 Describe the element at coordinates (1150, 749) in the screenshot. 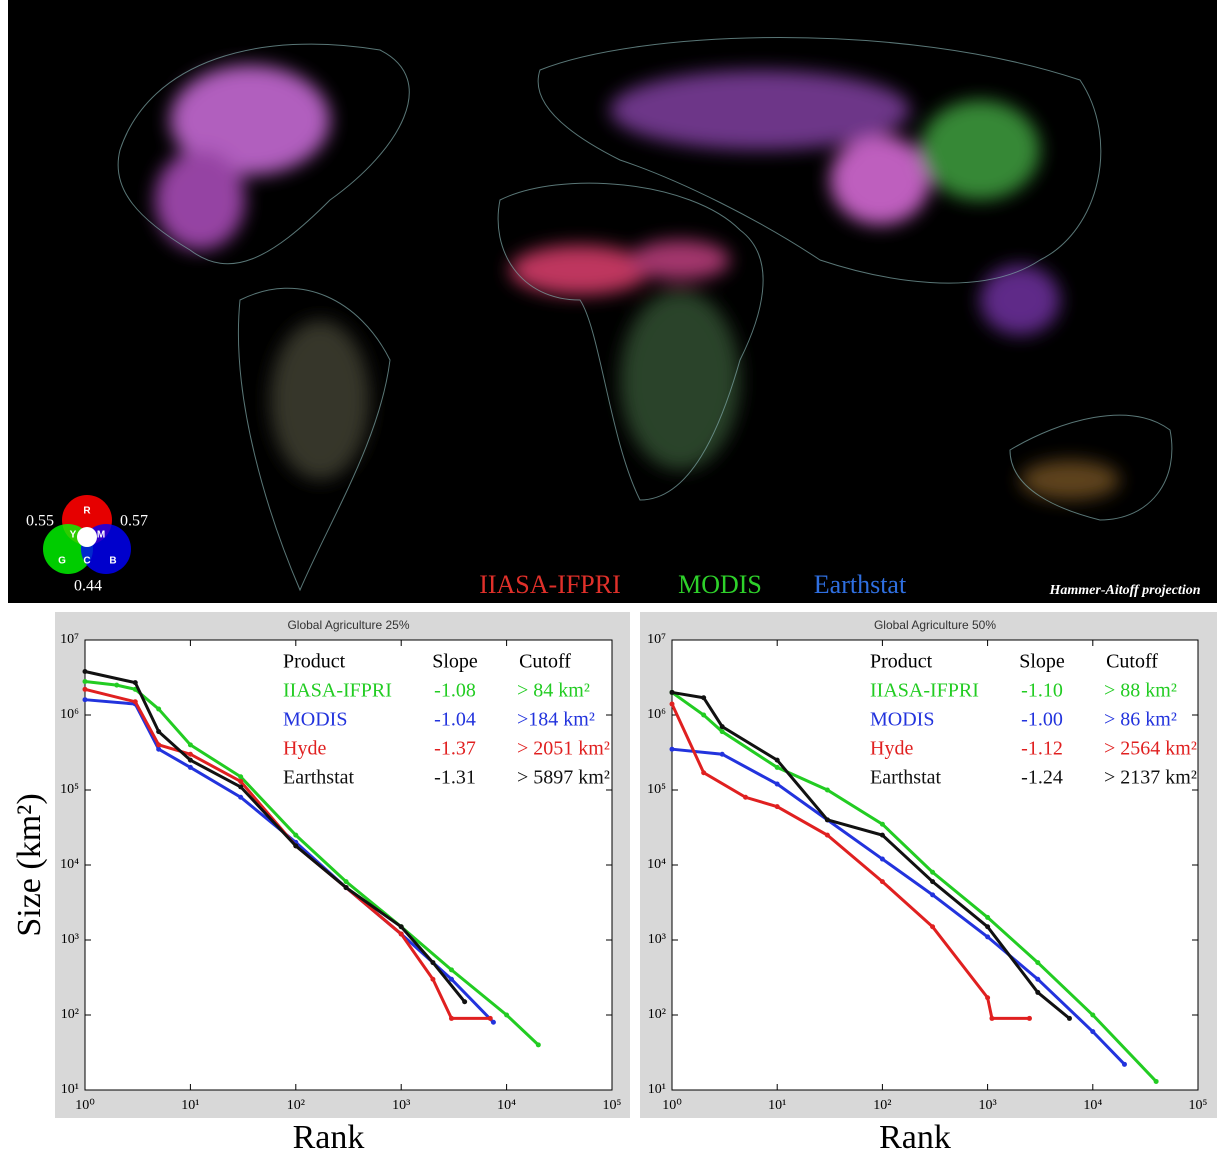

I see `cutoff-value: > 2564 km²` at that location.